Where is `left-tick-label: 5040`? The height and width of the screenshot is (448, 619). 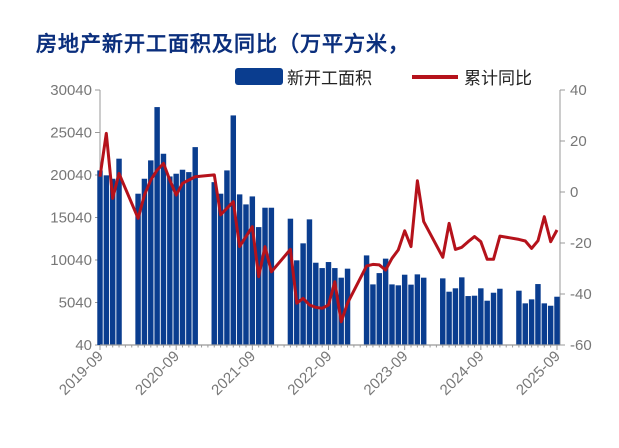 left-tick-label: 5040 is located at coordinates (75, 303).